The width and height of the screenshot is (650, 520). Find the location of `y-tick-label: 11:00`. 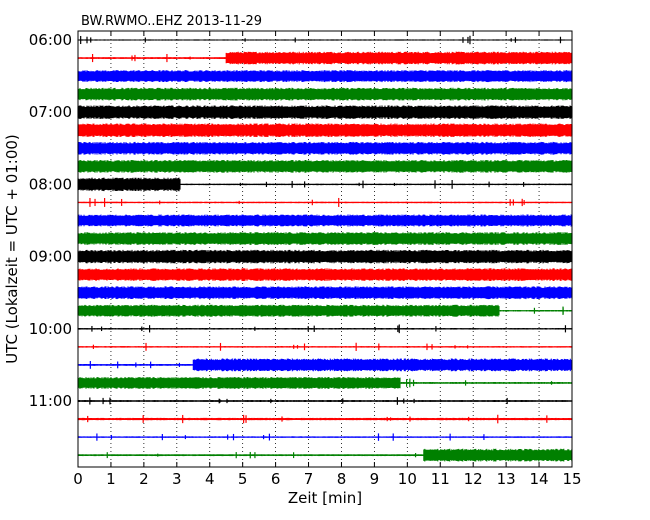

y-tick-label: 11:00 is located at coordinates (50, 401).